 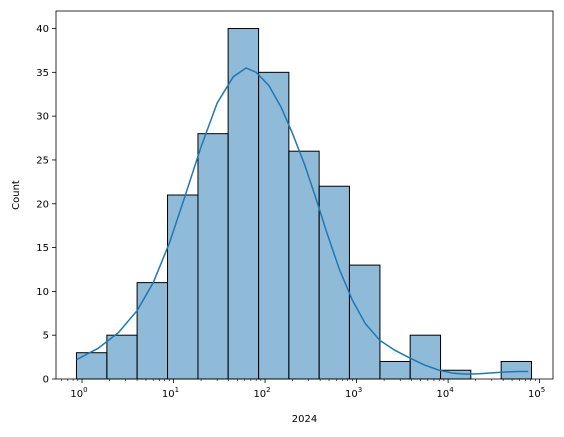 What do you see at coordinates (42, 29) in the screenshot?
I see `y-tick-label: 40` at bounding box center [42, 29].